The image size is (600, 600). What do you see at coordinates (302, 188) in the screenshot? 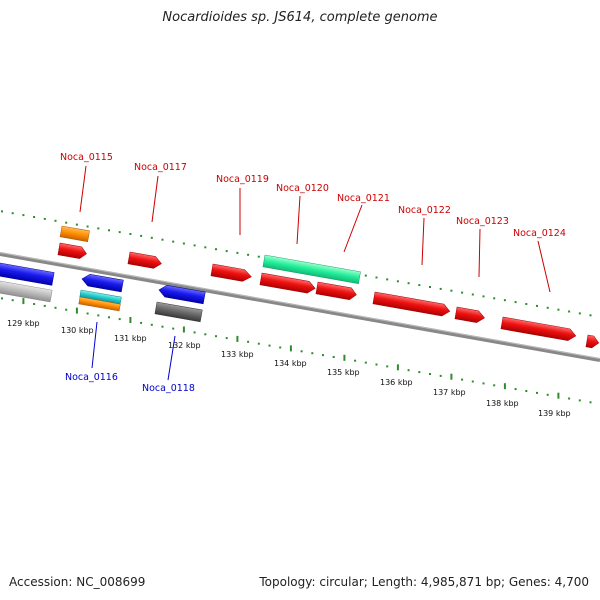
I see `gene-label: Noca_0120` at bounding box center [302, 188].